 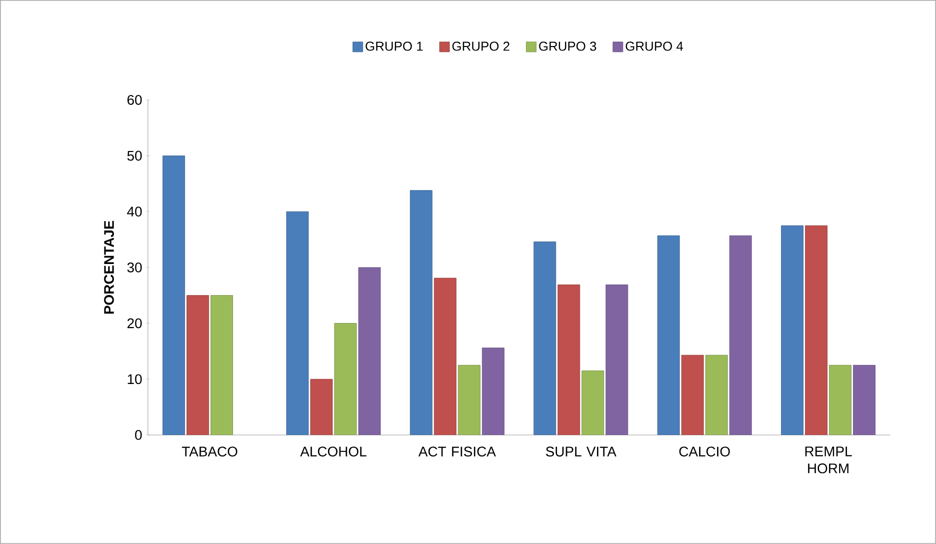 I want to click on legend-label: GRUPO 1, so click(x=394, y=46).